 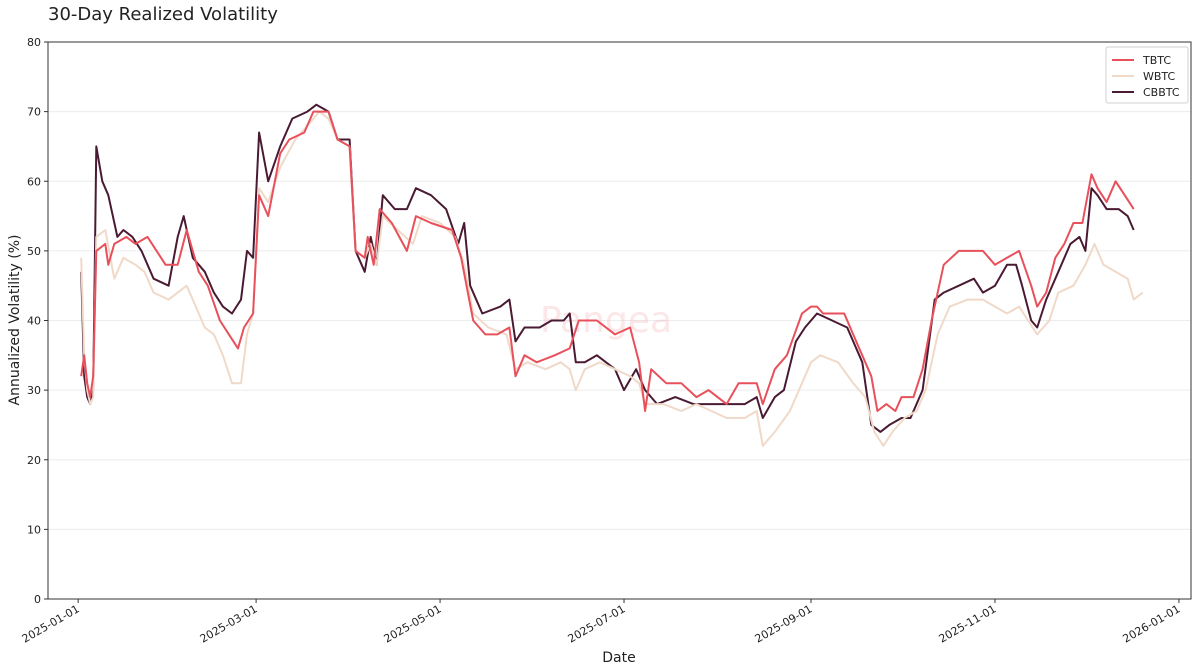 What do you see at coordinates (229, 623) in the screenshot?
I see `x-tick-label: 2025-03-01` at bounding box center [229, 623].